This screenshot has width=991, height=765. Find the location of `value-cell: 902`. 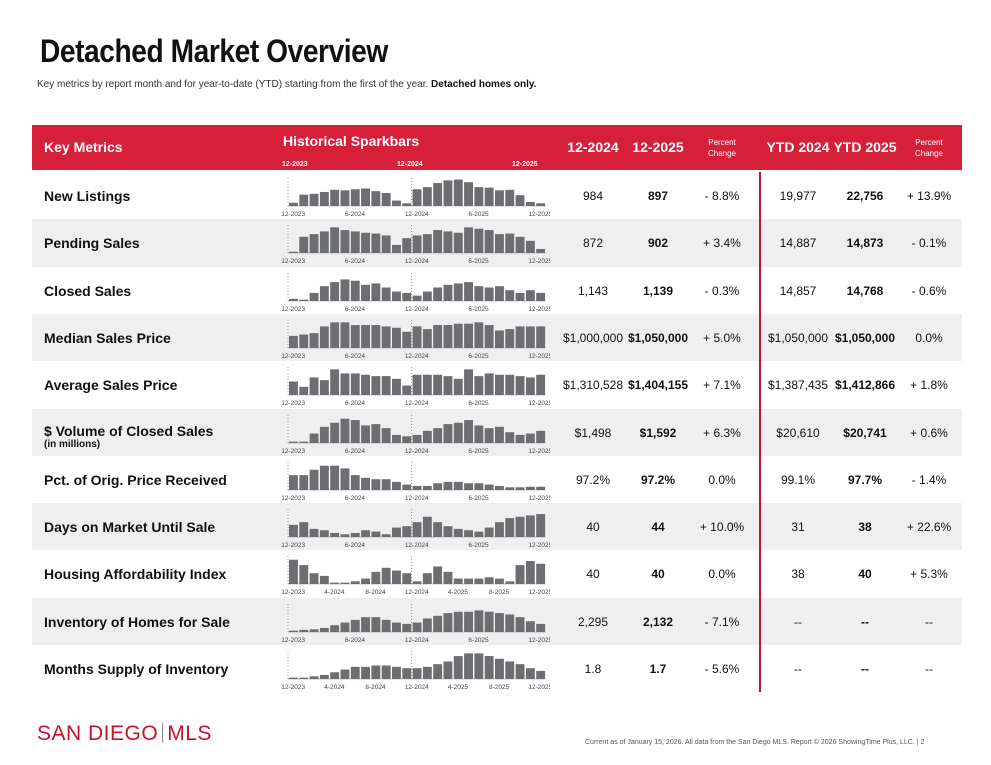

value-cell: 902 is located at coordinates (658, 243).